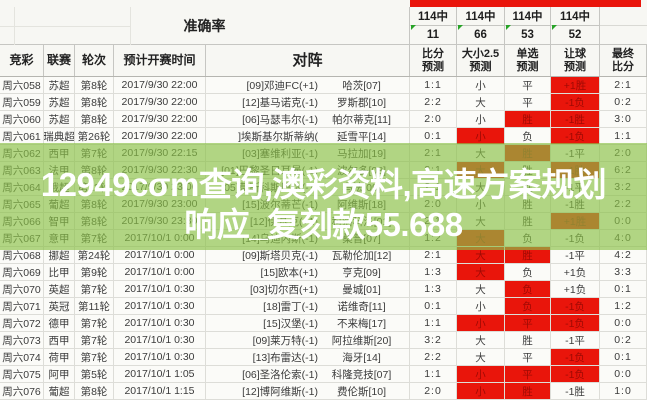  I want to click on cell-league: 西甲, so click(59, 340).